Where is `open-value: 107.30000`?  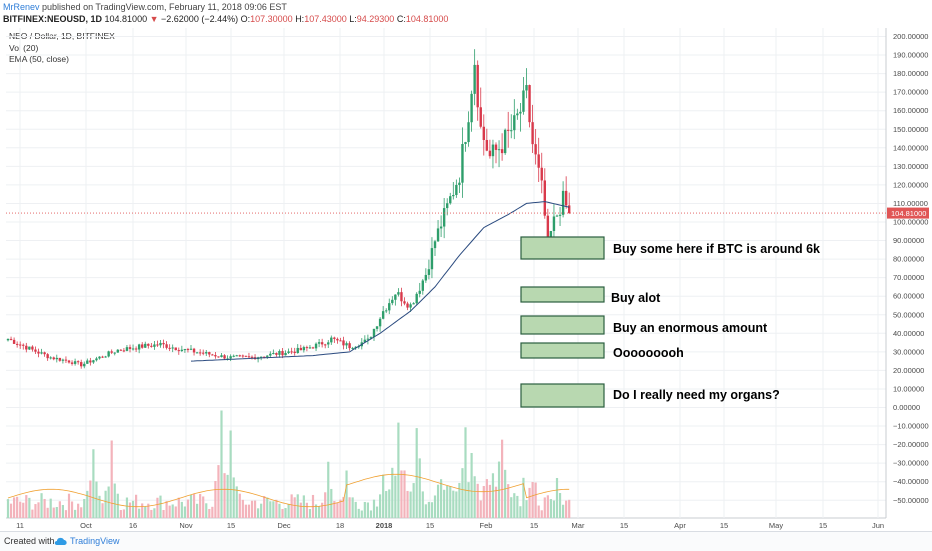 open-value: 107.30000 is located at coordinates (271, 19).